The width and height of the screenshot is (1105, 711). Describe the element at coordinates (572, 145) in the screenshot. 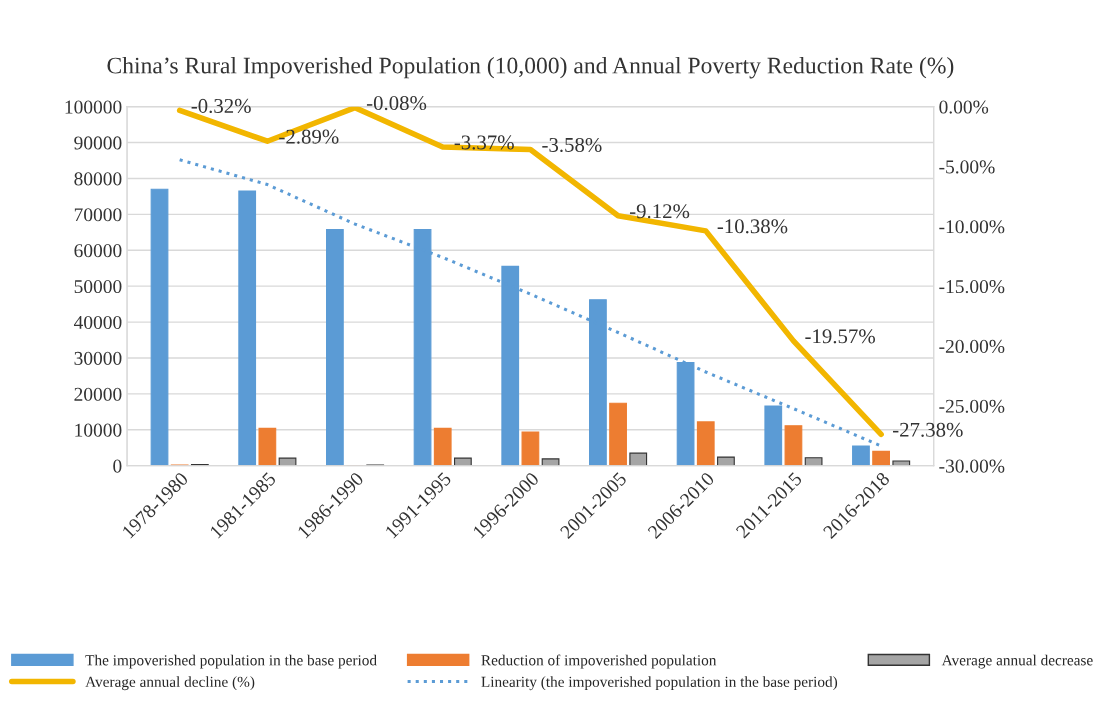

I see `data-label: -3.58%` at that location.